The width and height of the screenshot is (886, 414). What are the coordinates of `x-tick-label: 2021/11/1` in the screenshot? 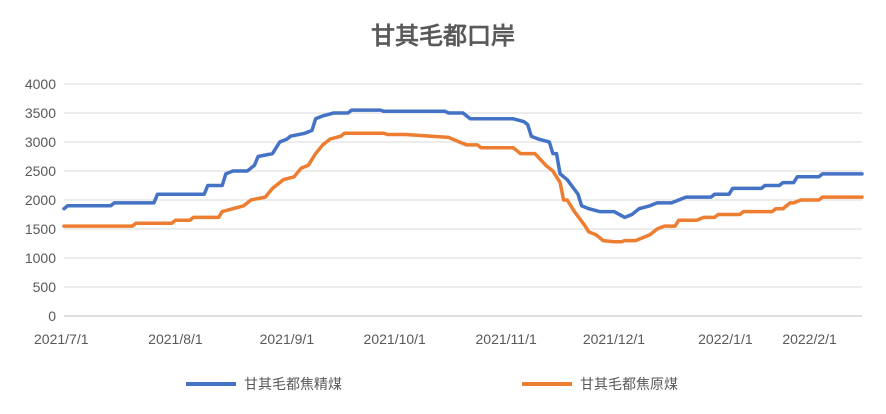 It's located at (506, 339).